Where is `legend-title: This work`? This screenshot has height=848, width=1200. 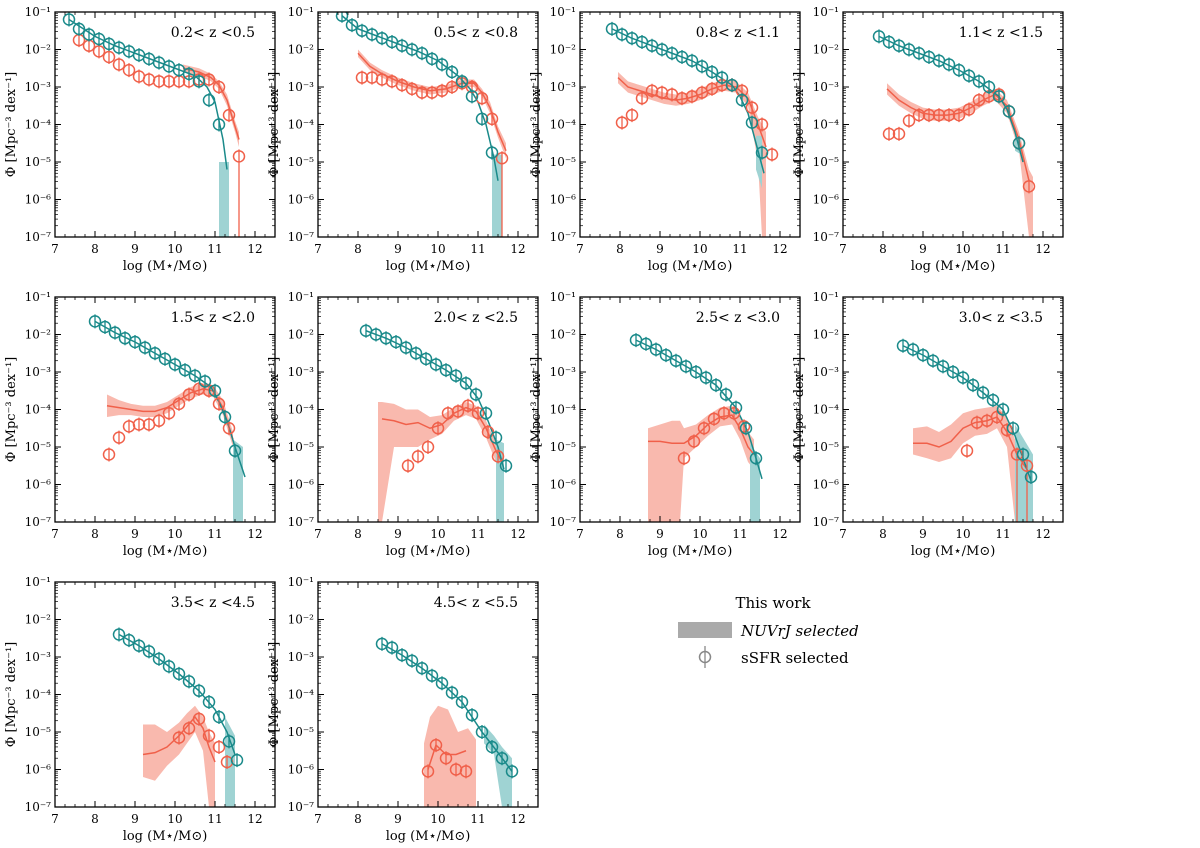 legend-title: This work is located at coordinates (773, 603).